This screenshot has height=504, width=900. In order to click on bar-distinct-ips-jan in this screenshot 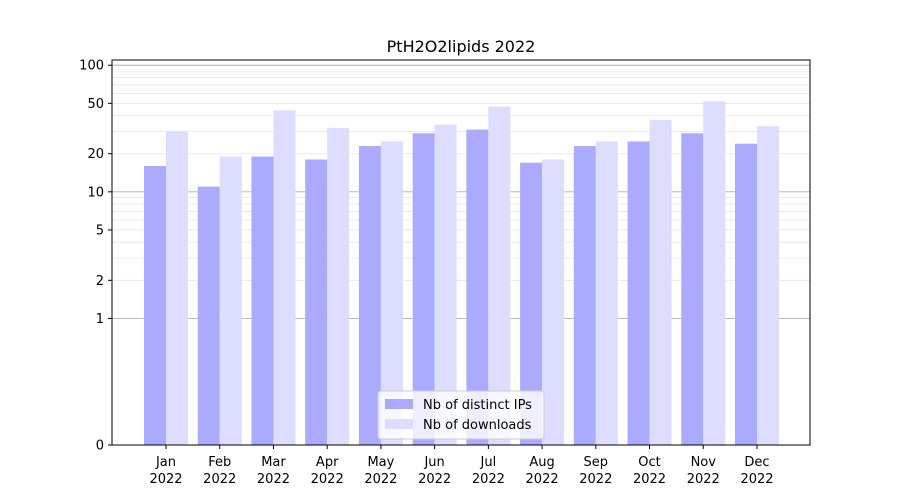, I will do `click(155, 305)`.